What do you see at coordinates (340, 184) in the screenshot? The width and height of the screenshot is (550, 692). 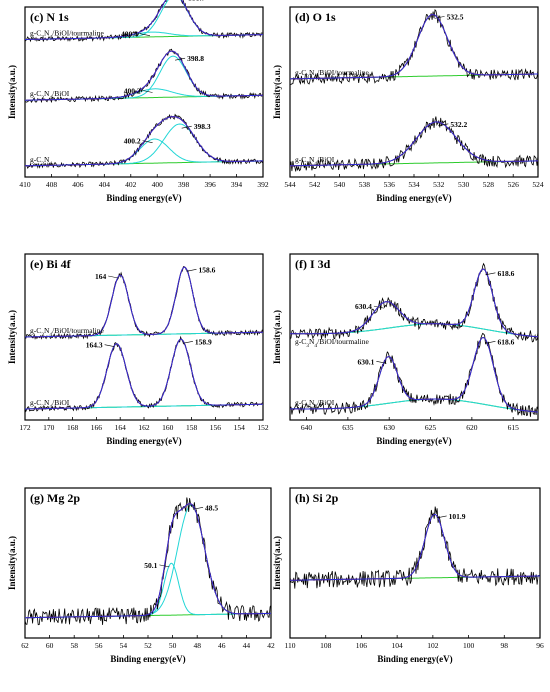 I see `x-tick-label: 540` at bounding box center [340, 184].